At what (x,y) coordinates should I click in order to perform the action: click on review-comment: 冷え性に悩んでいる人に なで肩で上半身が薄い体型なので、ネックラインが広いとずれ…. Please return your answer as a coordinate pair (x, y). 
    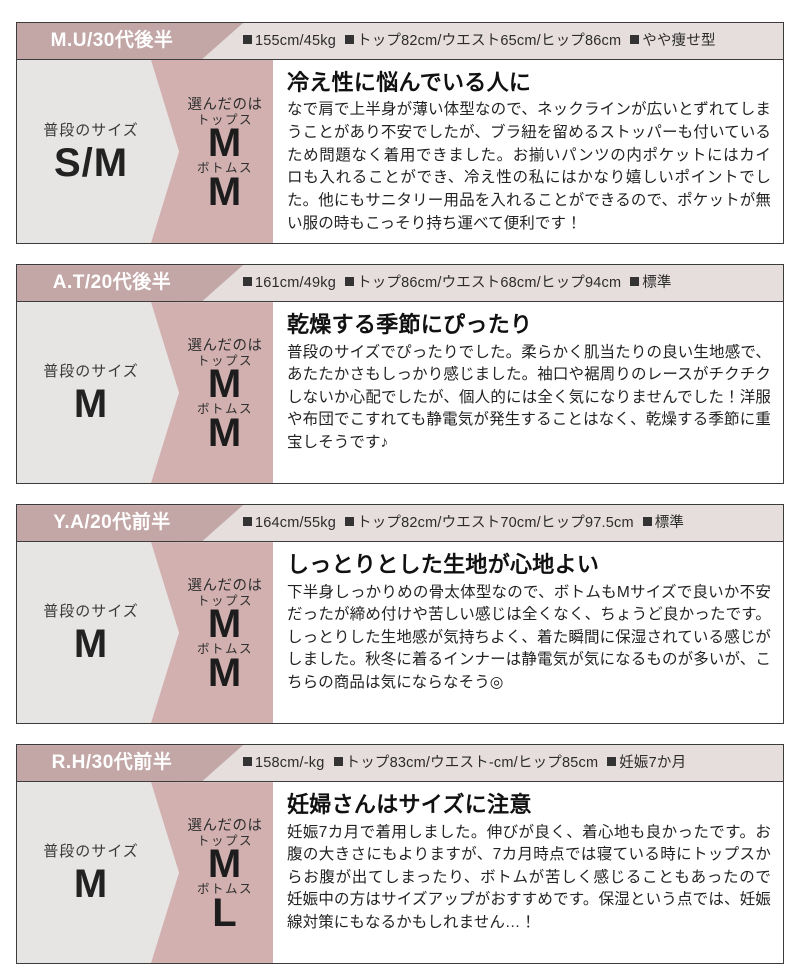
    Looking at the image, I should click on (528, 152).